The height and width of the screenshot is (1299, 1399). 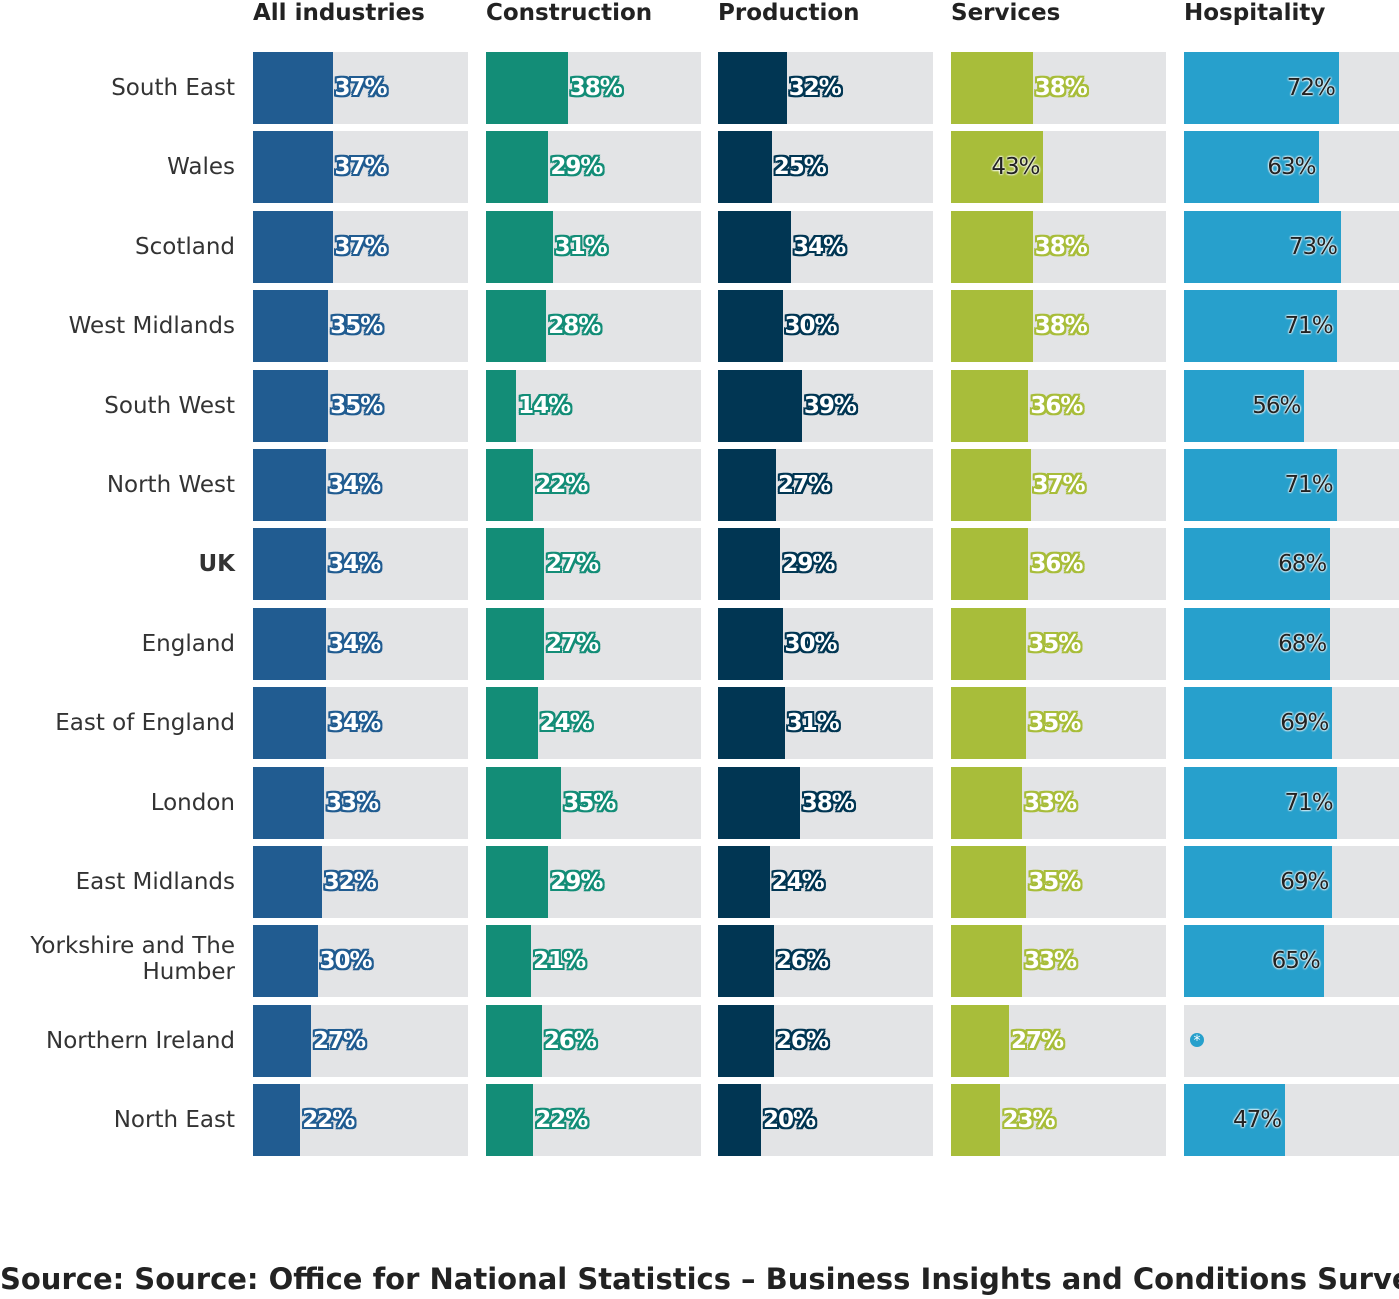 What do you see at coordinates (1311, 88) in the screenshot?
I see `data-label: 72%` at bounding box center [1311, 88].